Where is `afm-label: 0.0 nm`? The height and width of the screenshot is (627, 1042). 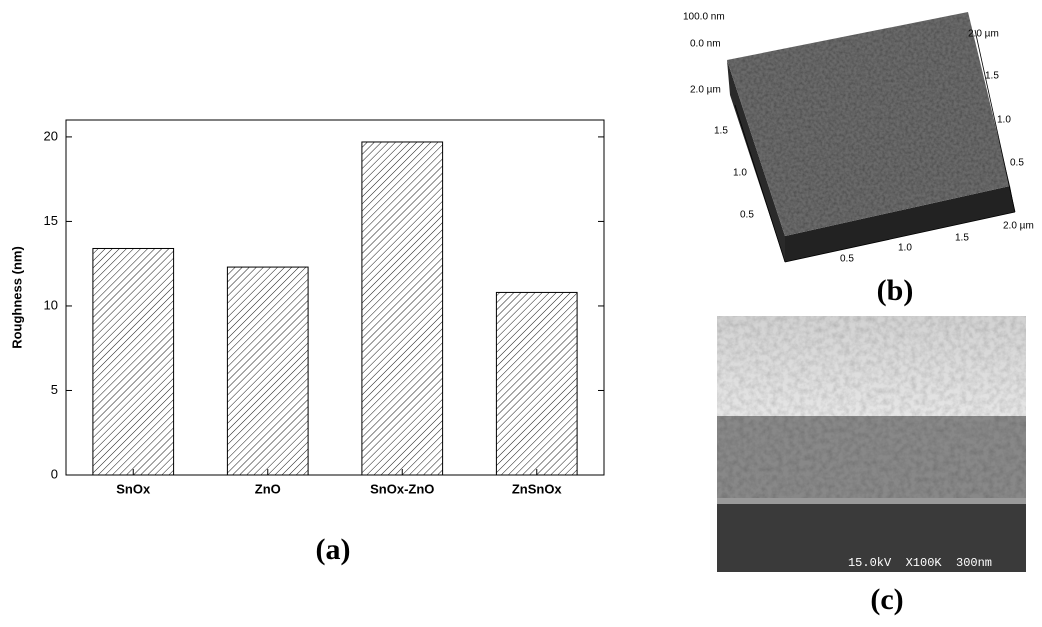 afm-label: 0.0 nm is located at coordinates (705, 44).